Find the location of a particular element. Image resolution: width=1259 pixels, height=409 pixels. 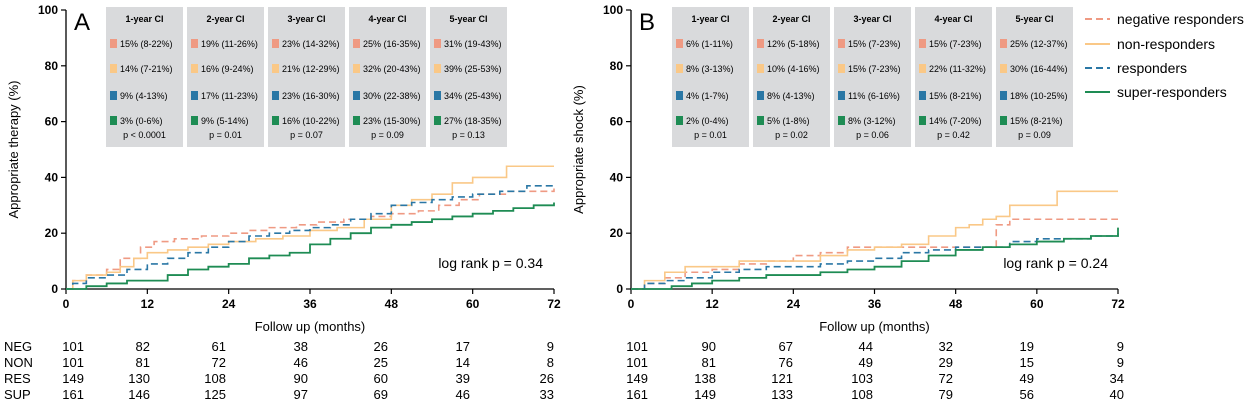

ci-value: 6% (1-11%) is located at coordinates (709, 44).